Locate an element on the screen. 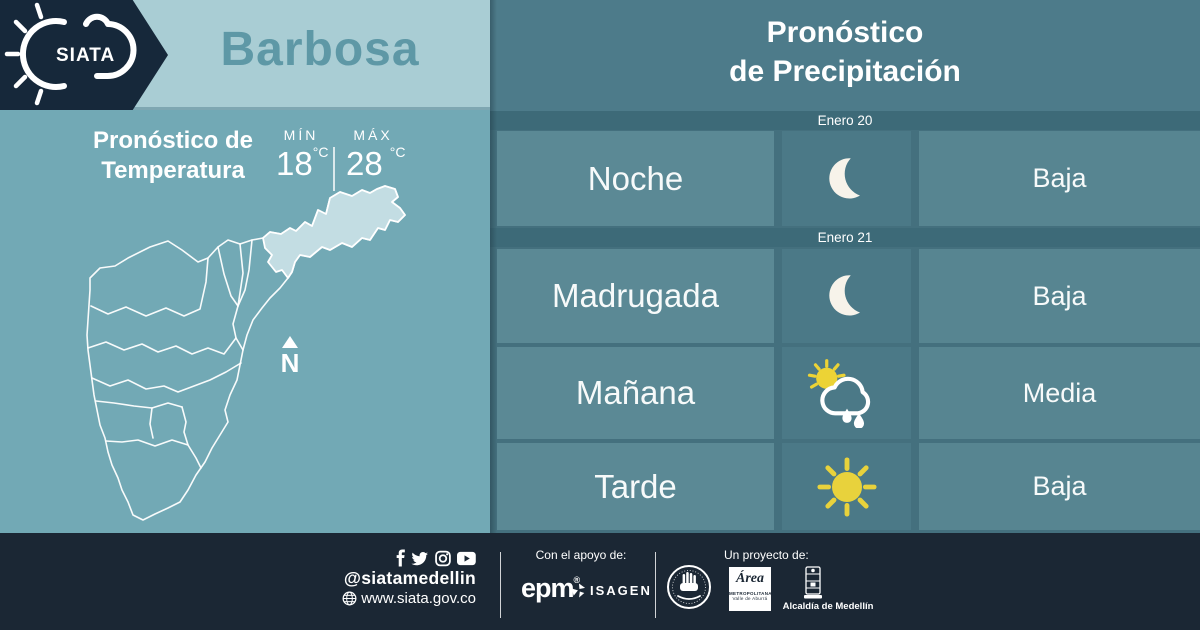  map-highlight-barbosa is located at coordinates (334, 232).